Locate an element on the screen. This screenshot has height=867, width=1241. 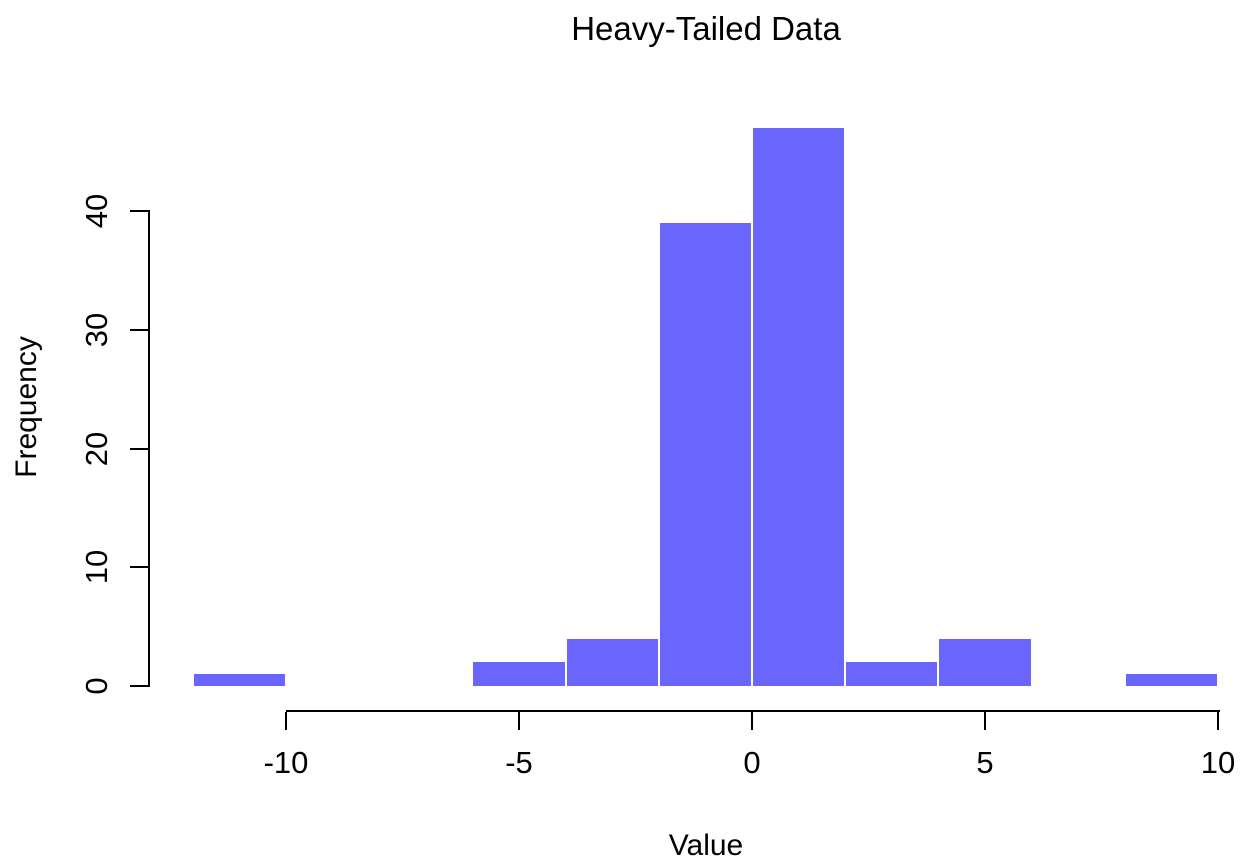
x-axis-tick-label: 0 is located at coordinates (752, 762).